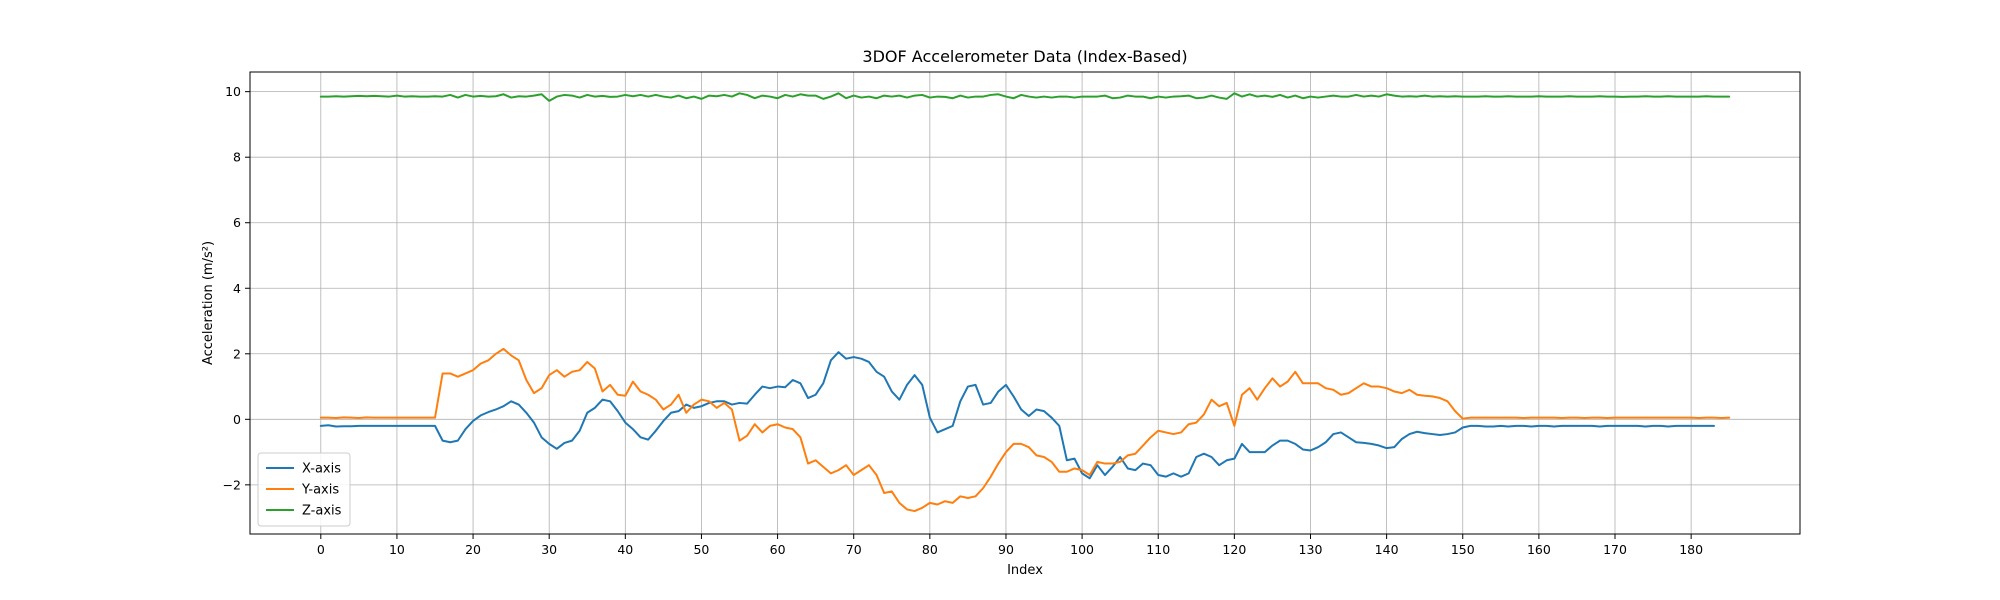 The width and height of the screenshot is (2000, 600). I want to click on x-tick-label: 70, so click(854, 549).